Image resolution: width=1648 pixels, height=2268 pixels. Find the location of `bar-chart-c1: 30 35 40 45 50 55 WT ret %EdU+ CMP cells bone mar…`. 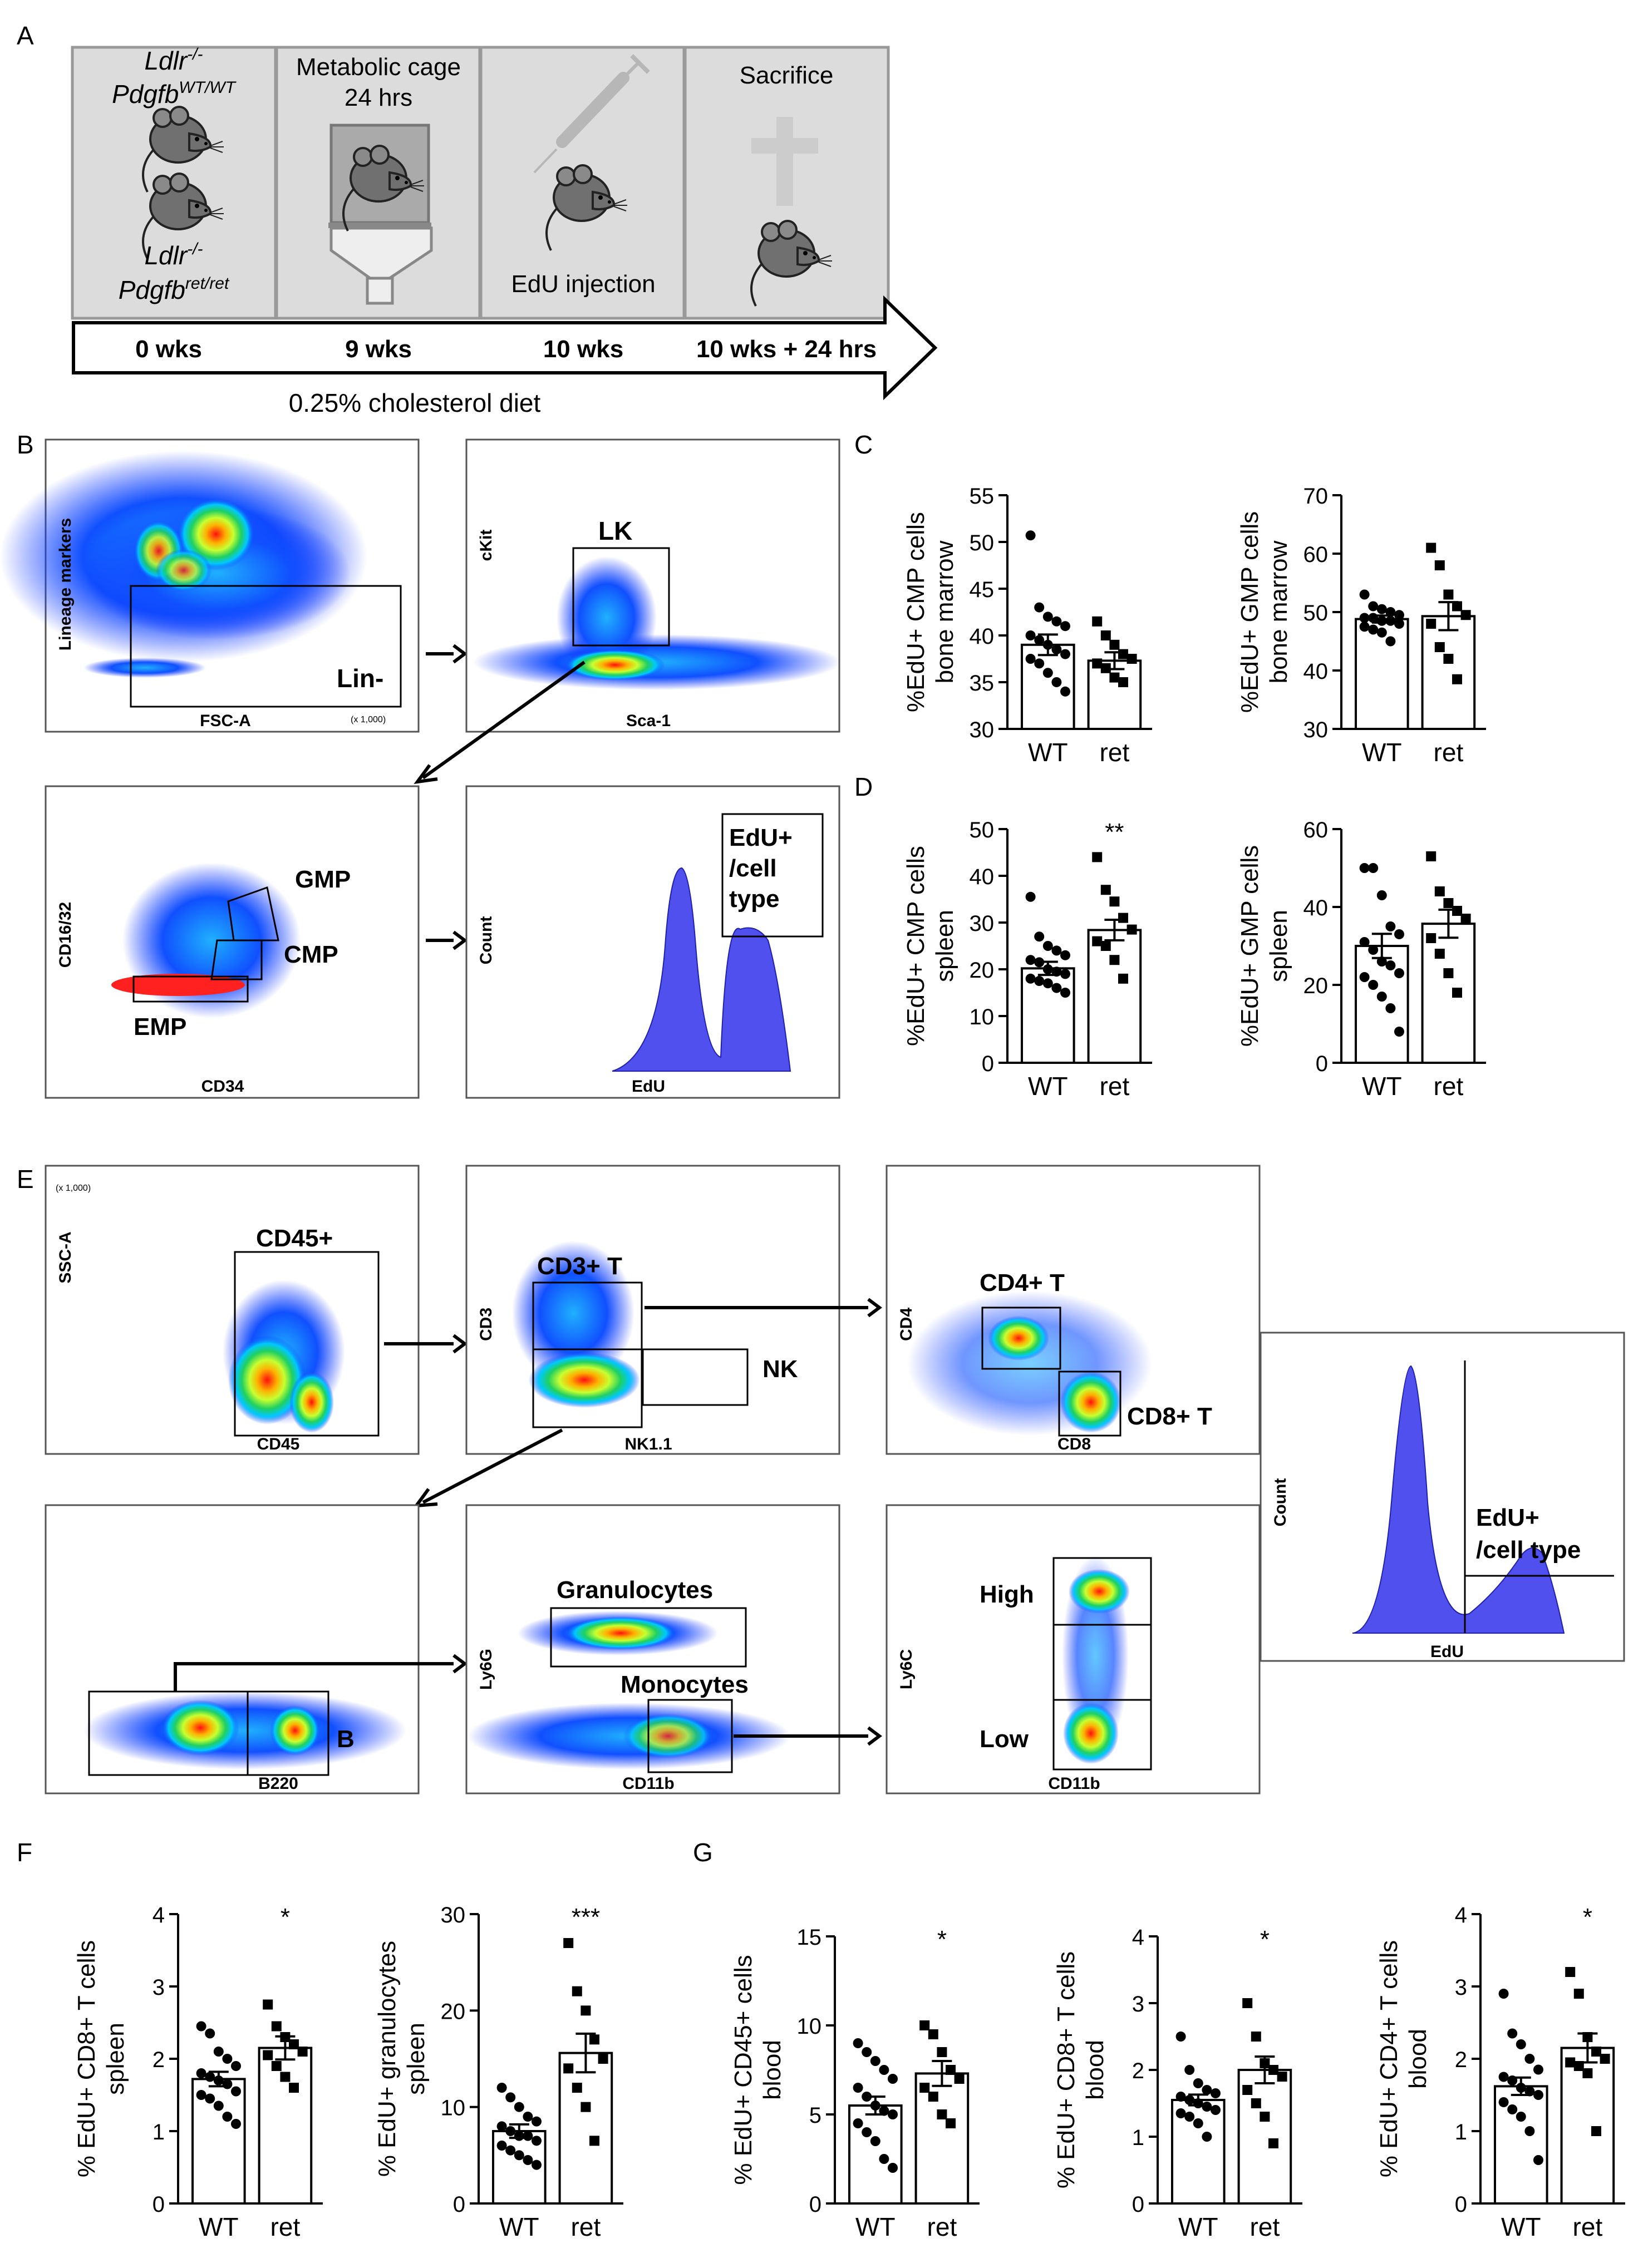

bar-chart-c1: 30 35 40 45 50 55 WT ret %EdU+ CMP cells bone mar… is located at coordinates (1027, 626).